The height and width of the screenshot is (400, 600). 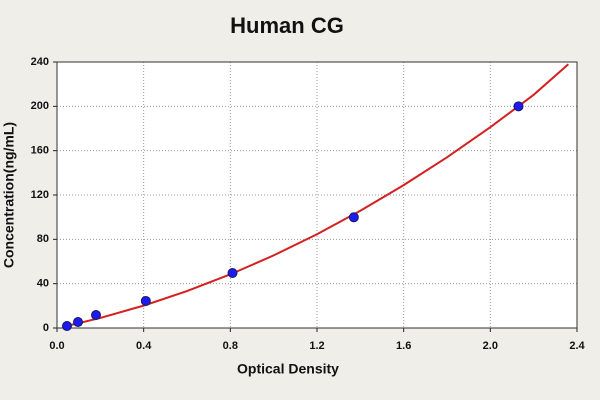 What do you see at coordinates (40, 151) in the screenshot?
I see `y-tick-label: 160` at bounding box center [40, 151].